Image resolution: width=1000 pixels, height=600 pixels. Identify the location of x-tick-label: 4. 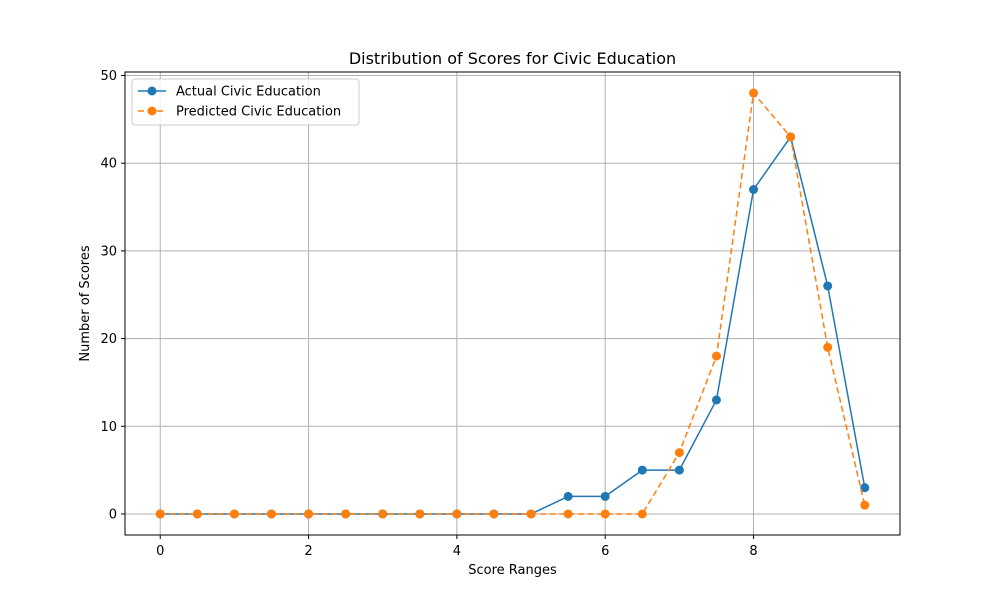
(457, 551).